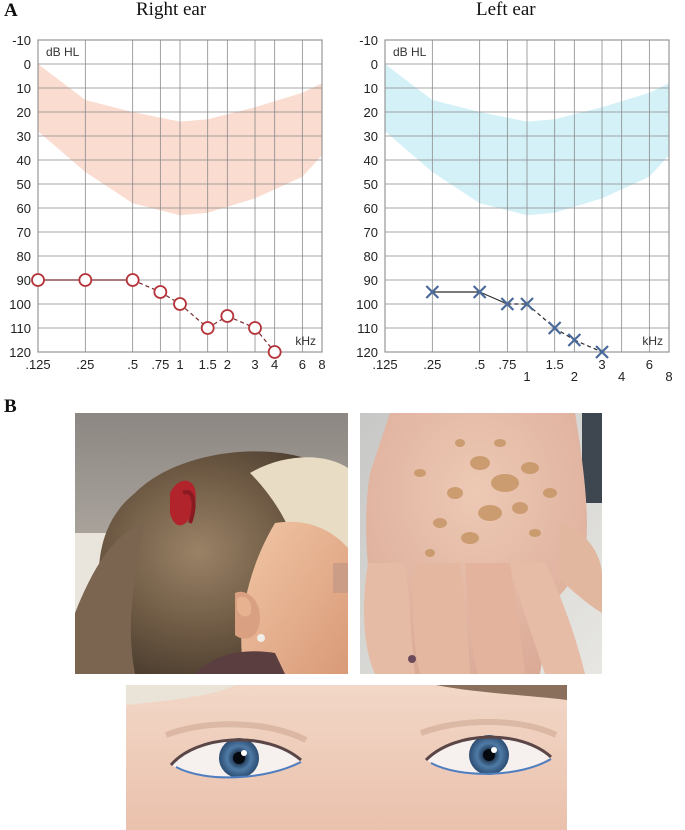  What do you see at coordinates (506, 10) in the screenshot?
I see `left-ear-title: Left ear` at bounding box center [506, 10].